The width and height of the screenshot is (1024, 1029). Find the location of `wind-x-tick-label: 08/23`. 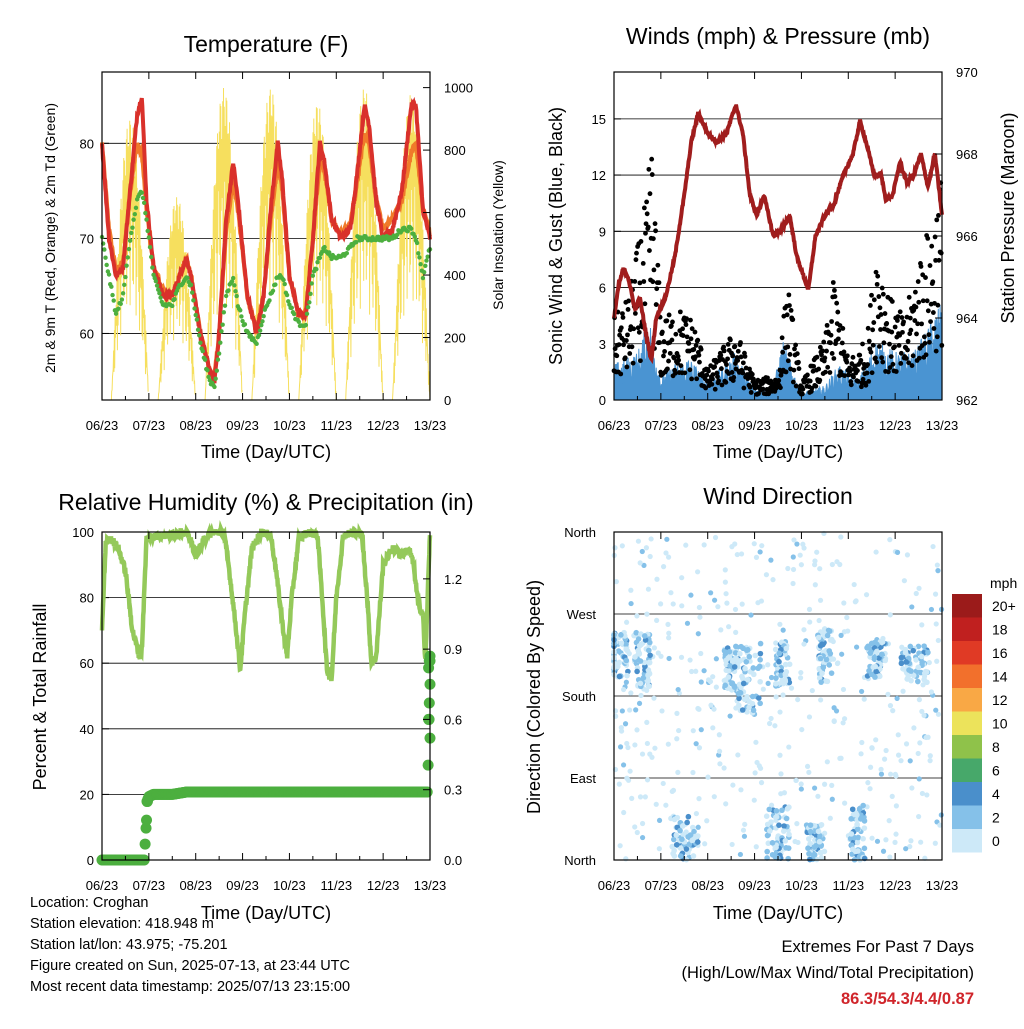

wind-x-tick-label: 08/23 is located at coordinates (707, 425).